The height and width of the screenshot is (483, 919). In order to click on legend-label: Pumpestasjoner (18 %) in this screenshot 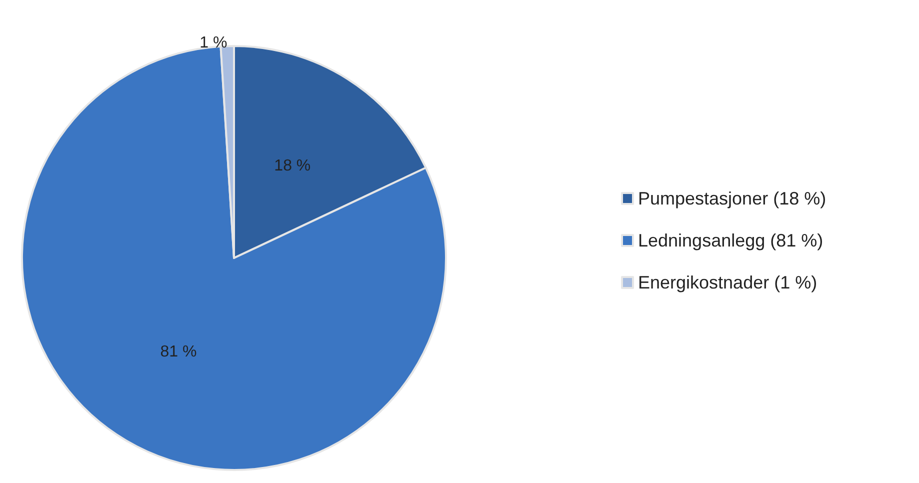, I will do `click(732, 198)`.